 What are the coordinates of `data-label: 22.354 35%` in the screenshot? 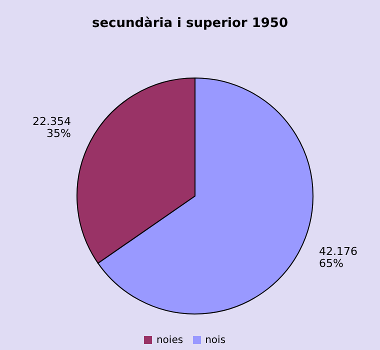 It's located at (51, 127).